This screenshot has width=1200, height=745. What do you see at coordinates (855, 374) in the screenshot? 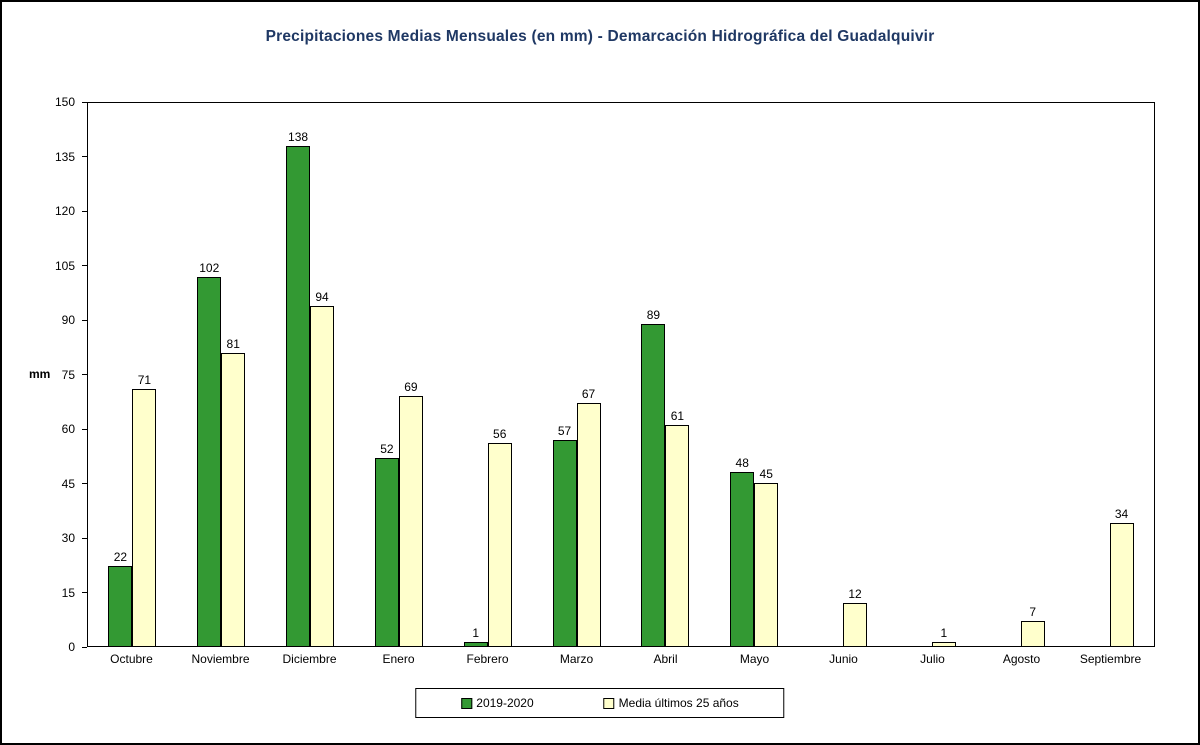
I see `bar-slot: 12` at bounding box center [855, 374].